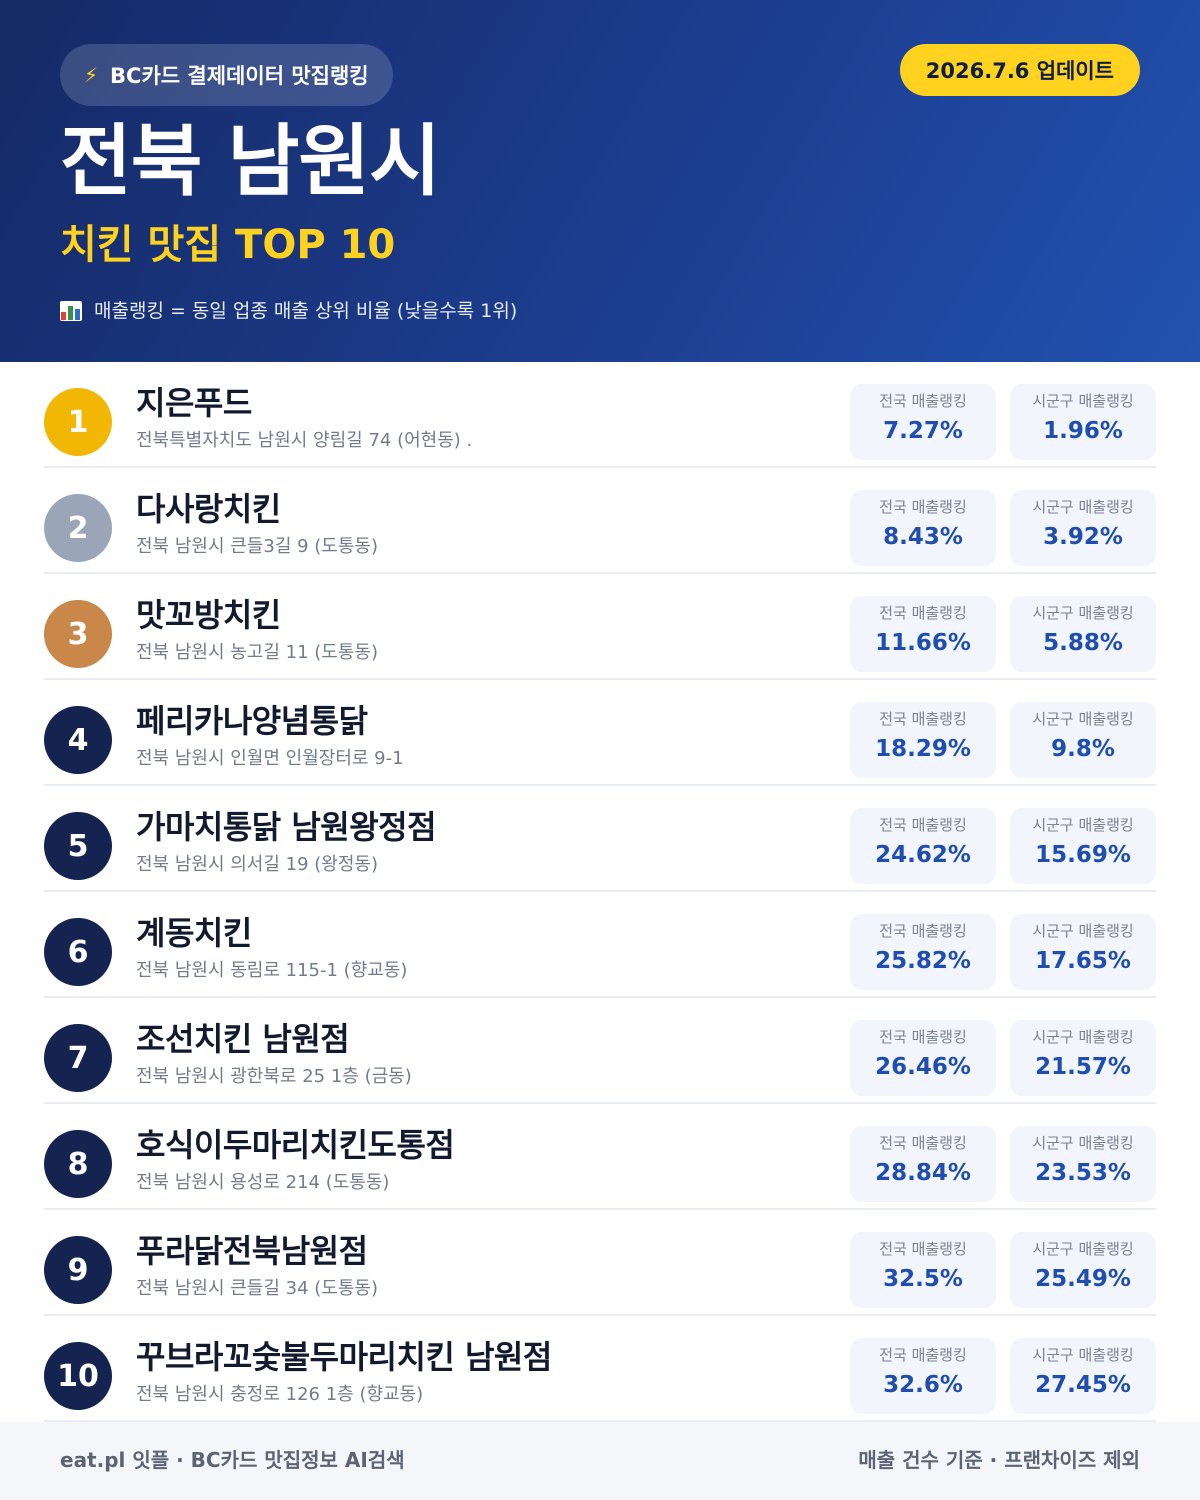 Image resolution: width=1200 pixels, height=1500 pixels. I want to click on national-ranking-value: 26.46%, so click(923, 1067).